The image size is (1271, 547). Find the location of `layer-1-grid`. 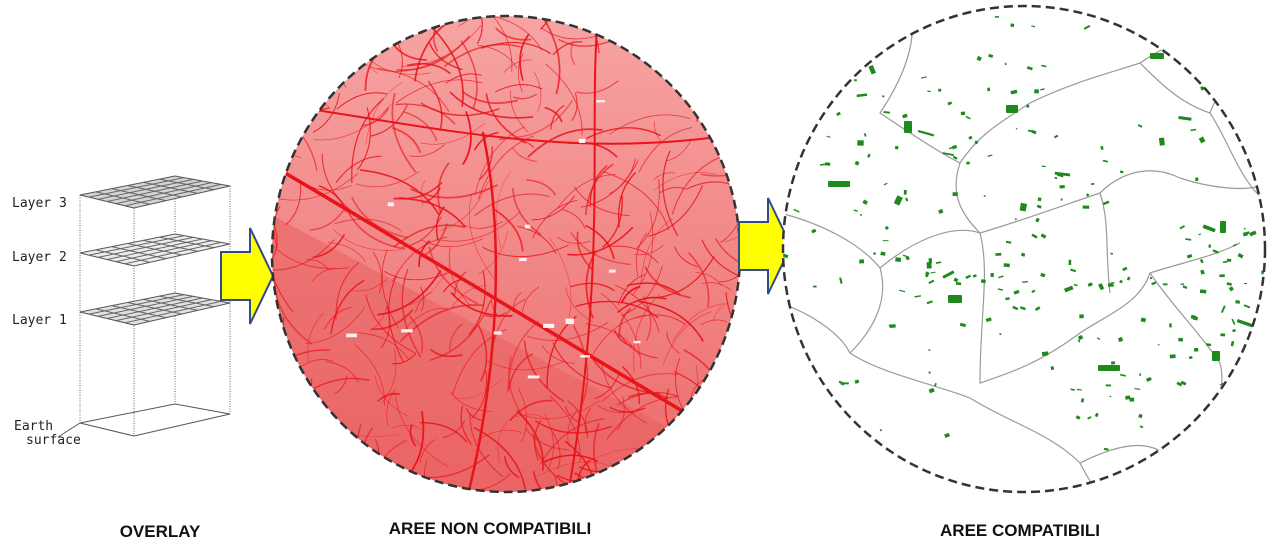

layer-1-grid is located at coordinates (155, 309).